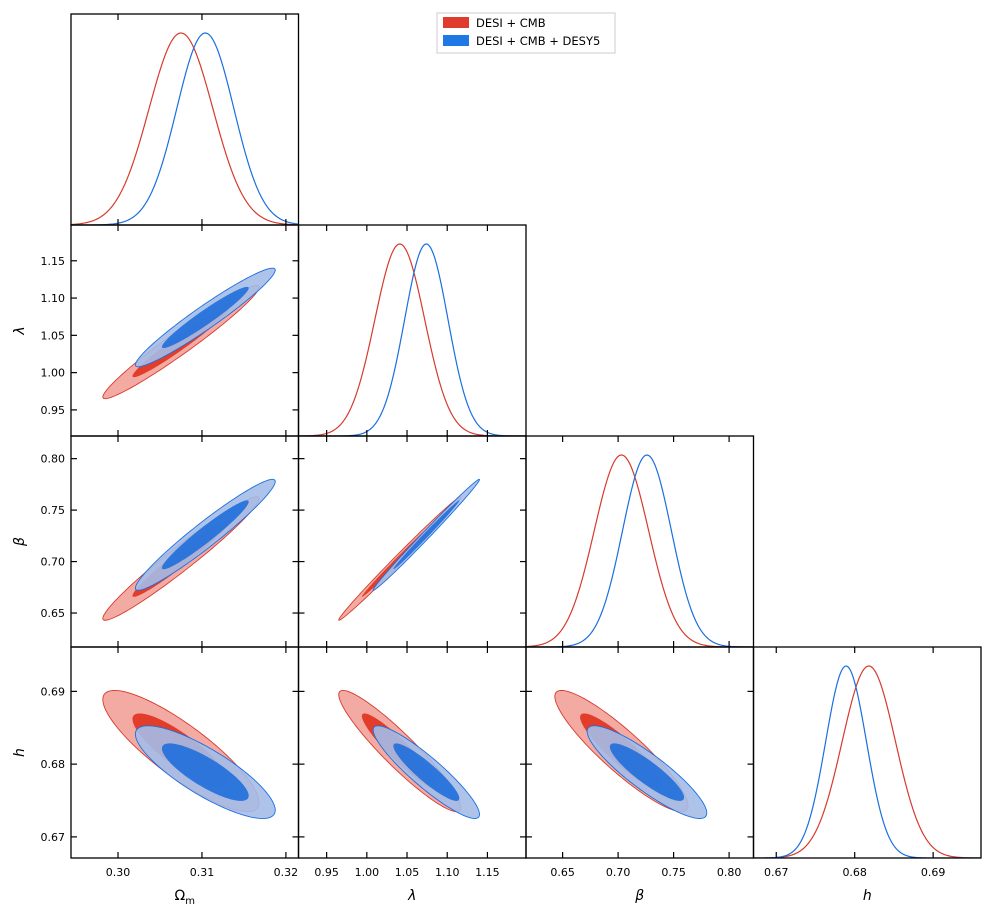 The image size is (996, 916). What do you see at coordinates (53, 410) in the screenshot?
I see `y-tick-label-lam: 0.95` at bounding box center [53, 410].